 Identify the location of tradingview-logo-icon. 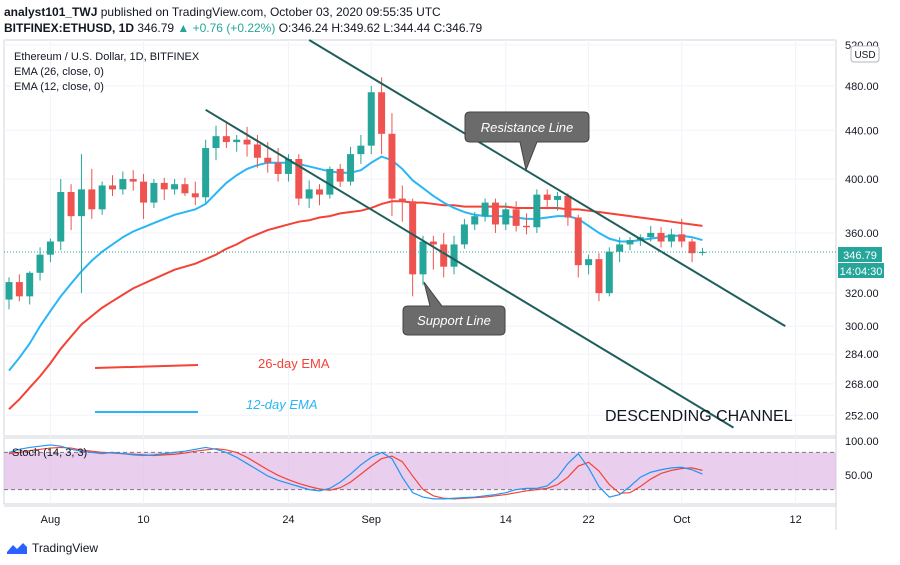
(17, 548).